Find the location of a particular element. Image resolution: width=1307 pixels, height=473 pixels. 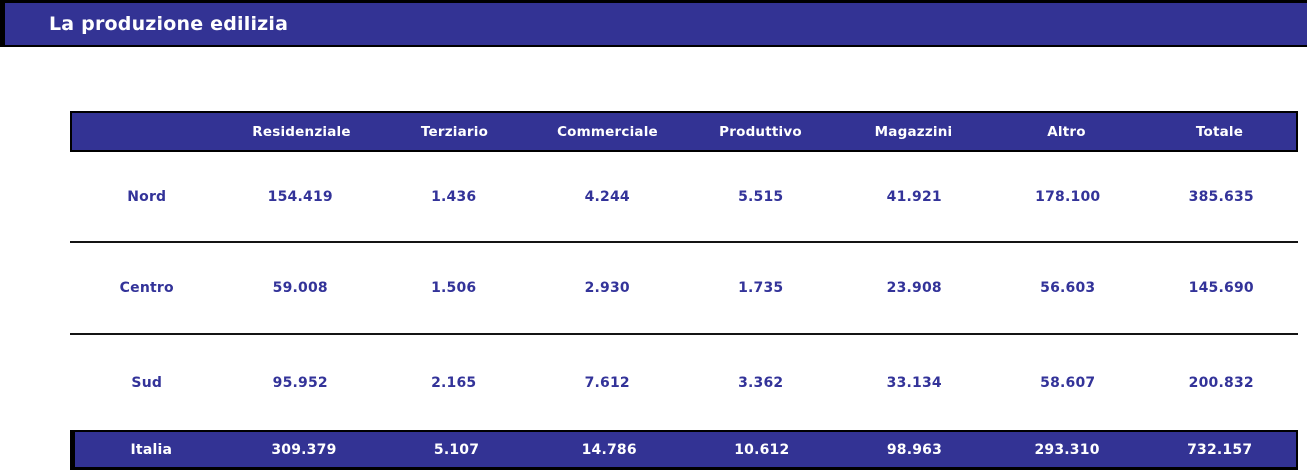

cell-sud-magazzini: 33.134 is located at coordinates (914, 382).